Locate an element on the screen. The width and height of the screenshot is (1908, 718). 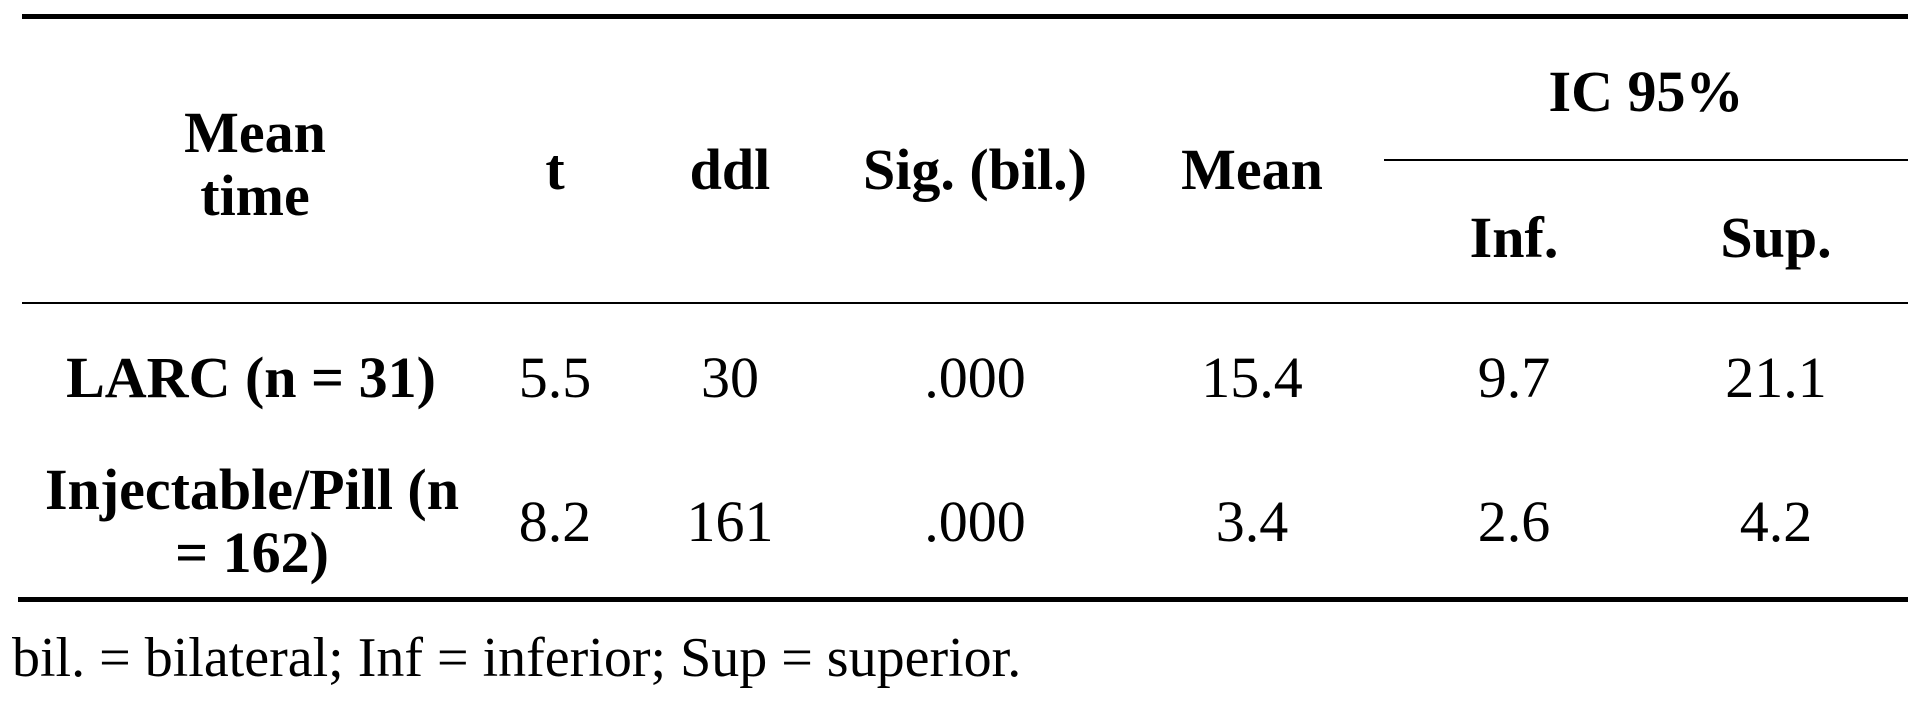
cell-mean: 15.4 is located at coordinates (1252, 377).